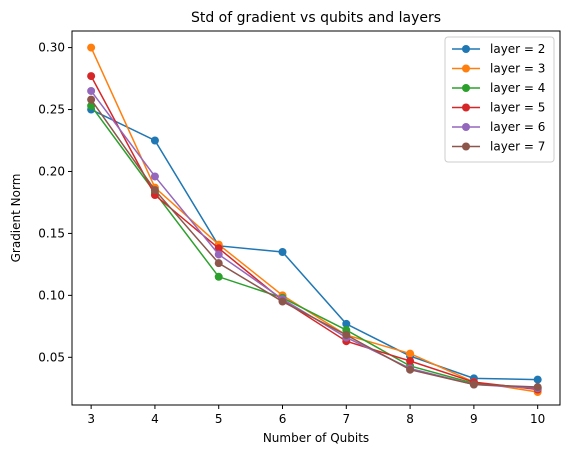  Describe the element at coordinates (474, 419) in the screenshot. I see `x-tick-label: 9` at that location.